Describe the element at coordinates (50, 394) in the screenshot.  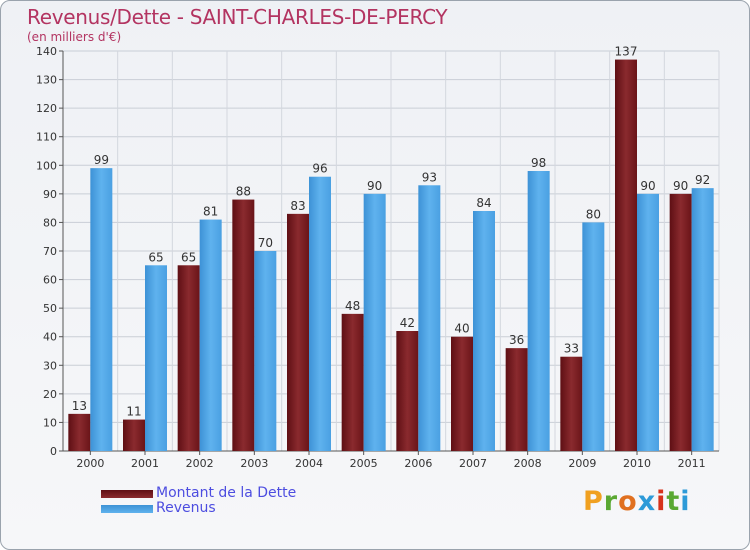
I see `y-tick-label: 20` at that location.